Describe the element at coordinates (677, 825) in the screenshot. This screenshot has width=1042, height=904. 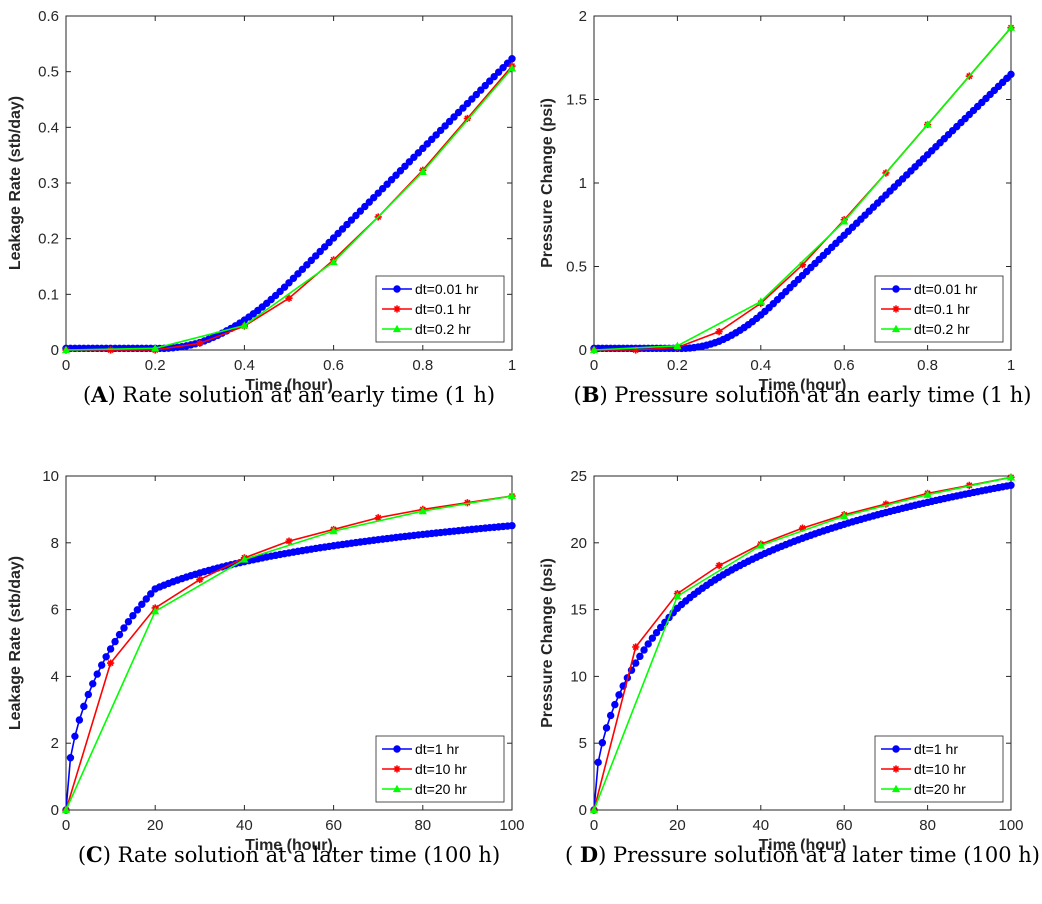
I see `x-tick-label: 20` at that location.